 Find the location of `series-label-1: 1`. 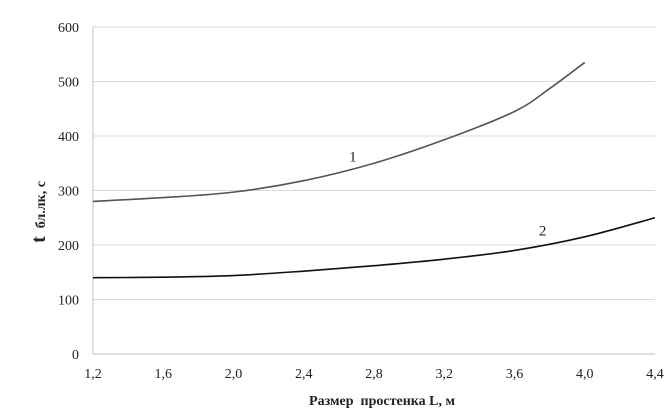

series-label-1: 1 is located at coordinates (353, 157).